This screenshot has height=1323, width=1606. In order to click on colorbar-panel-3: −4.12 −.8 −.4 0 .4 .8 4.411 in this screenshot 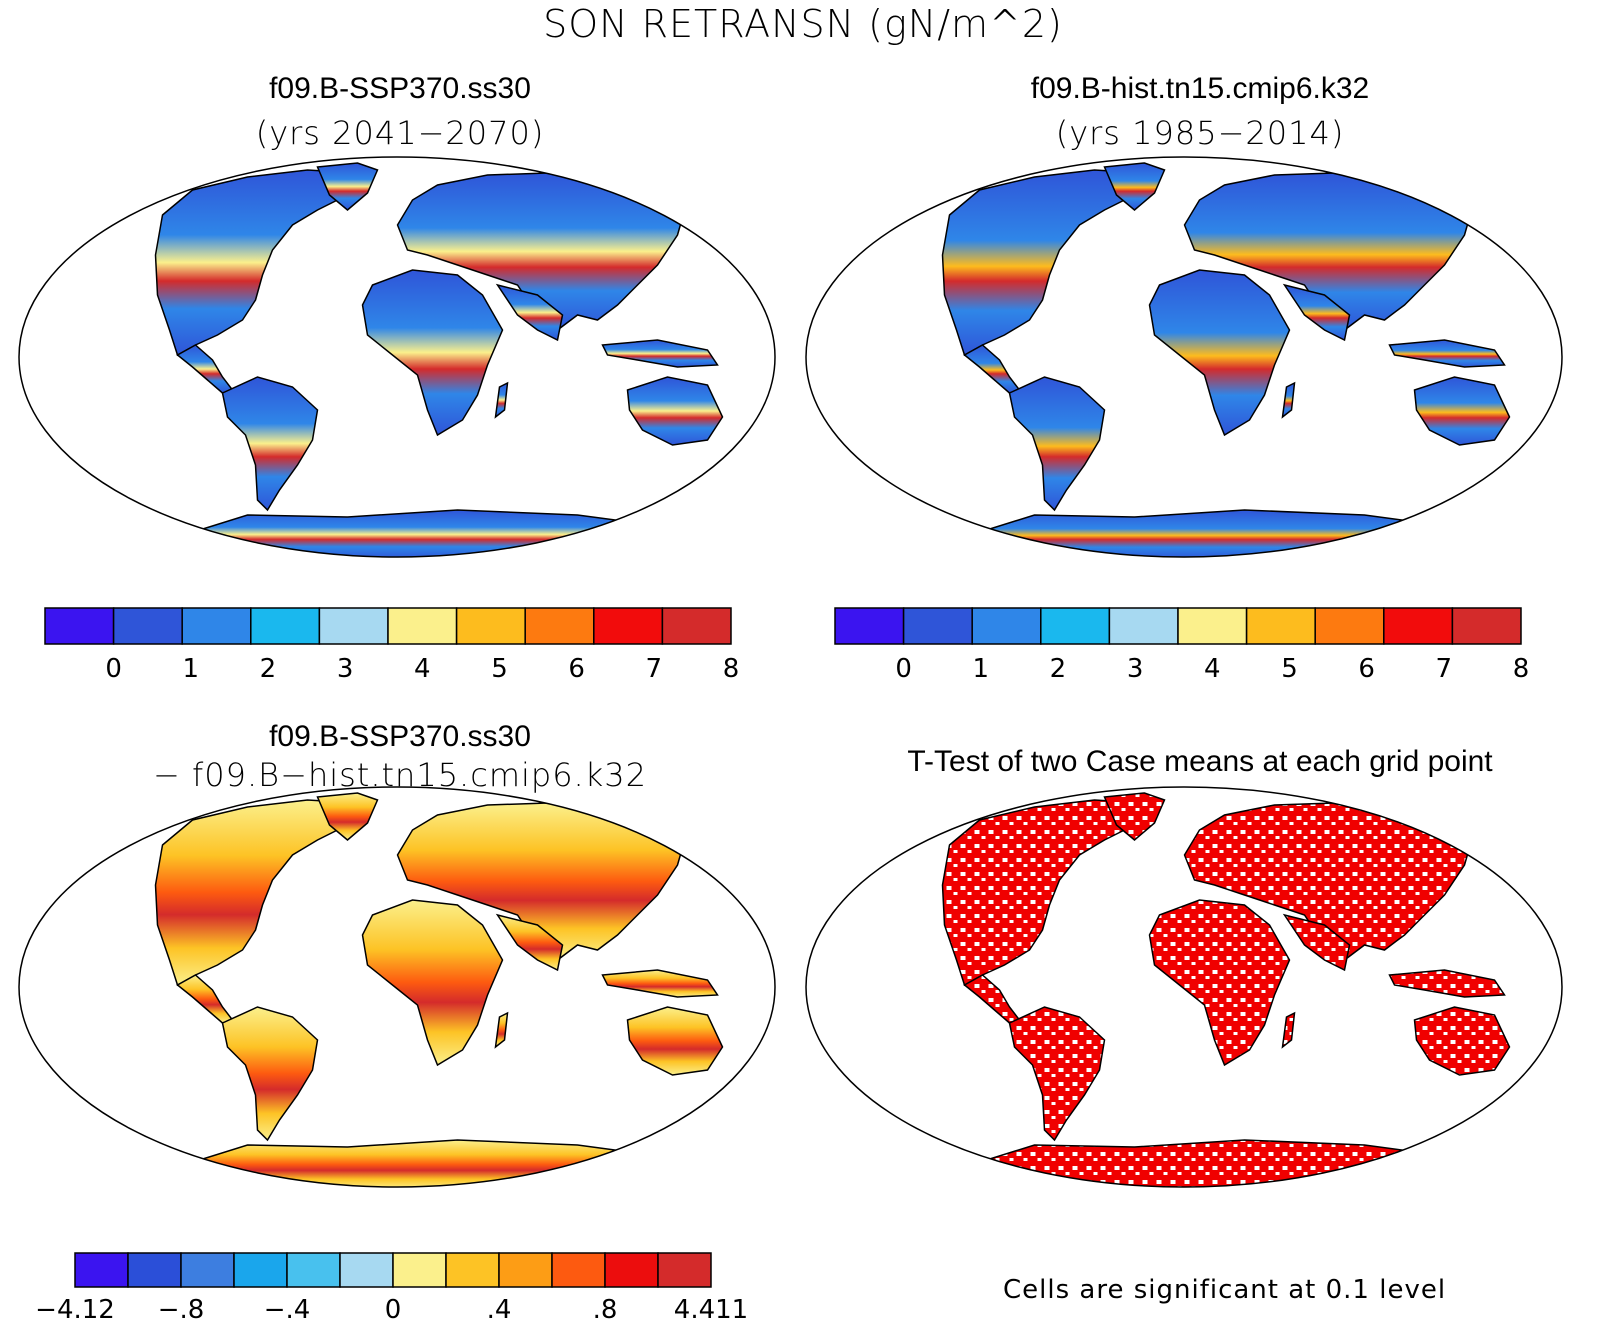, I will do `click(391, 1287)`.